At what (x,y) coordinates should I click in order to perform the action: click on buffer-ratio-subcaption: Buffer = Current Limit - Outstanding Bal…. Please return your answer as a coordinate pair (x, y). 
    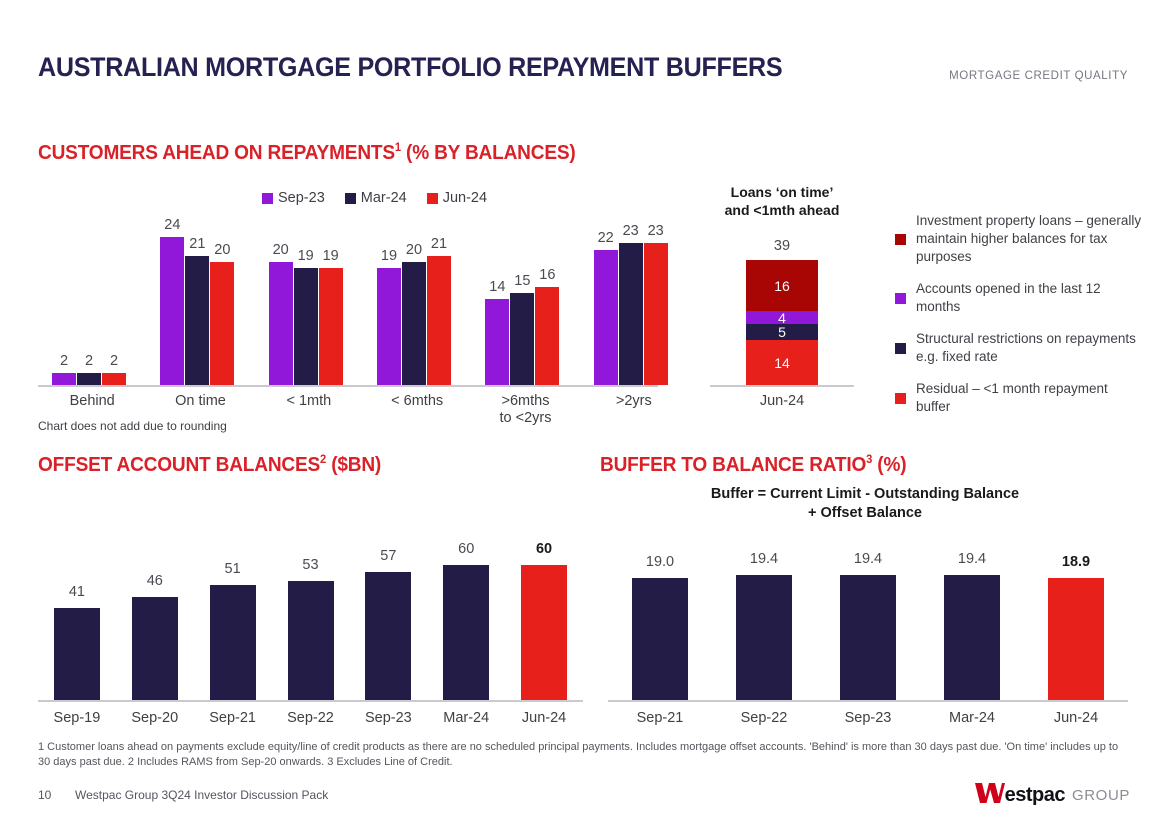
    Looking at the image, I should click on (865, 504).